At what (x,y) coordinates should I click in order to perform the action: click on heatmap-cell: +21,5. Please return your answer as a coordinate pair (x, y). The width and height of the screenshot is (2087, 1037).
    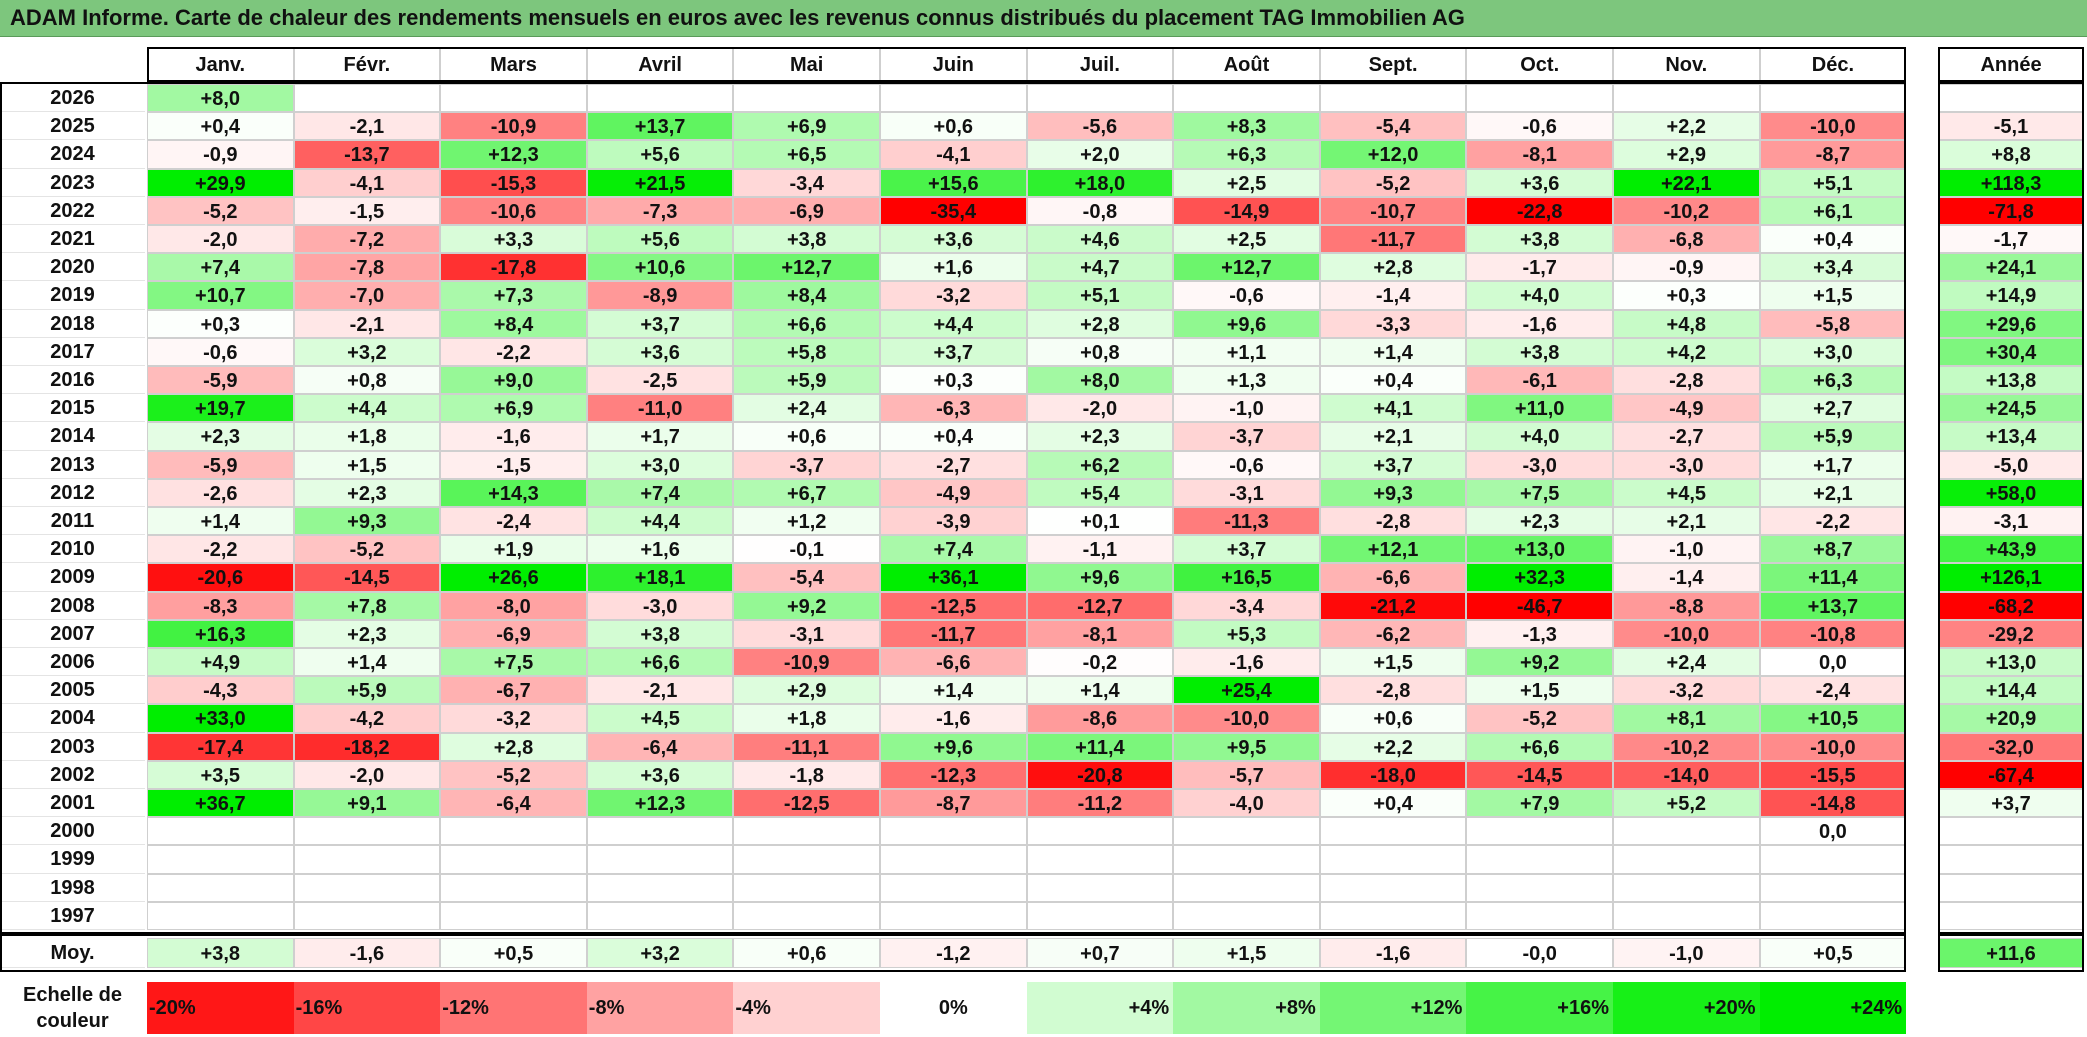
    Looking at the image, I should click on (660, 182).